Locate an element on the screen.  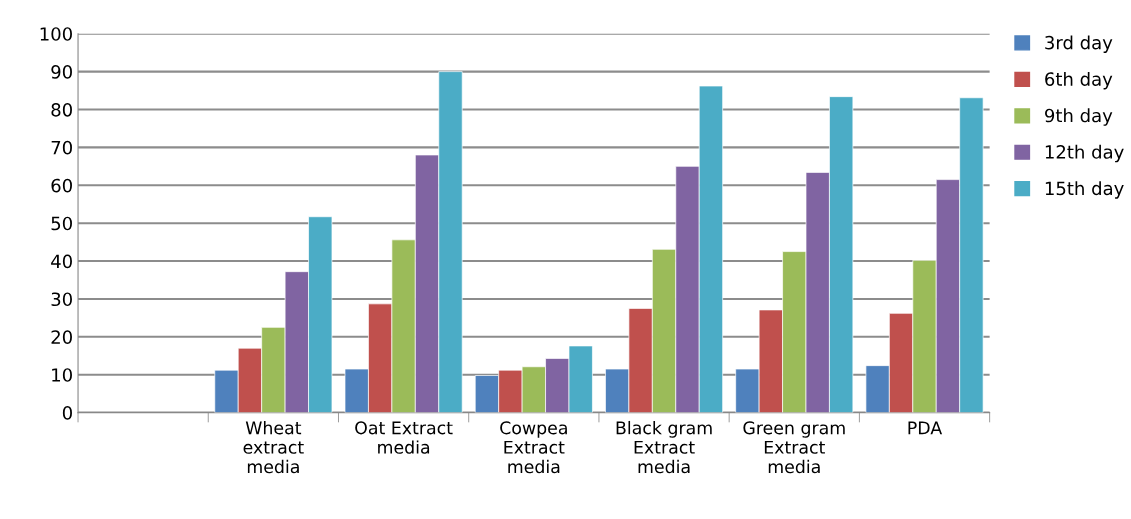
legend-label: 6th day is located at coordinates (1079, 80).